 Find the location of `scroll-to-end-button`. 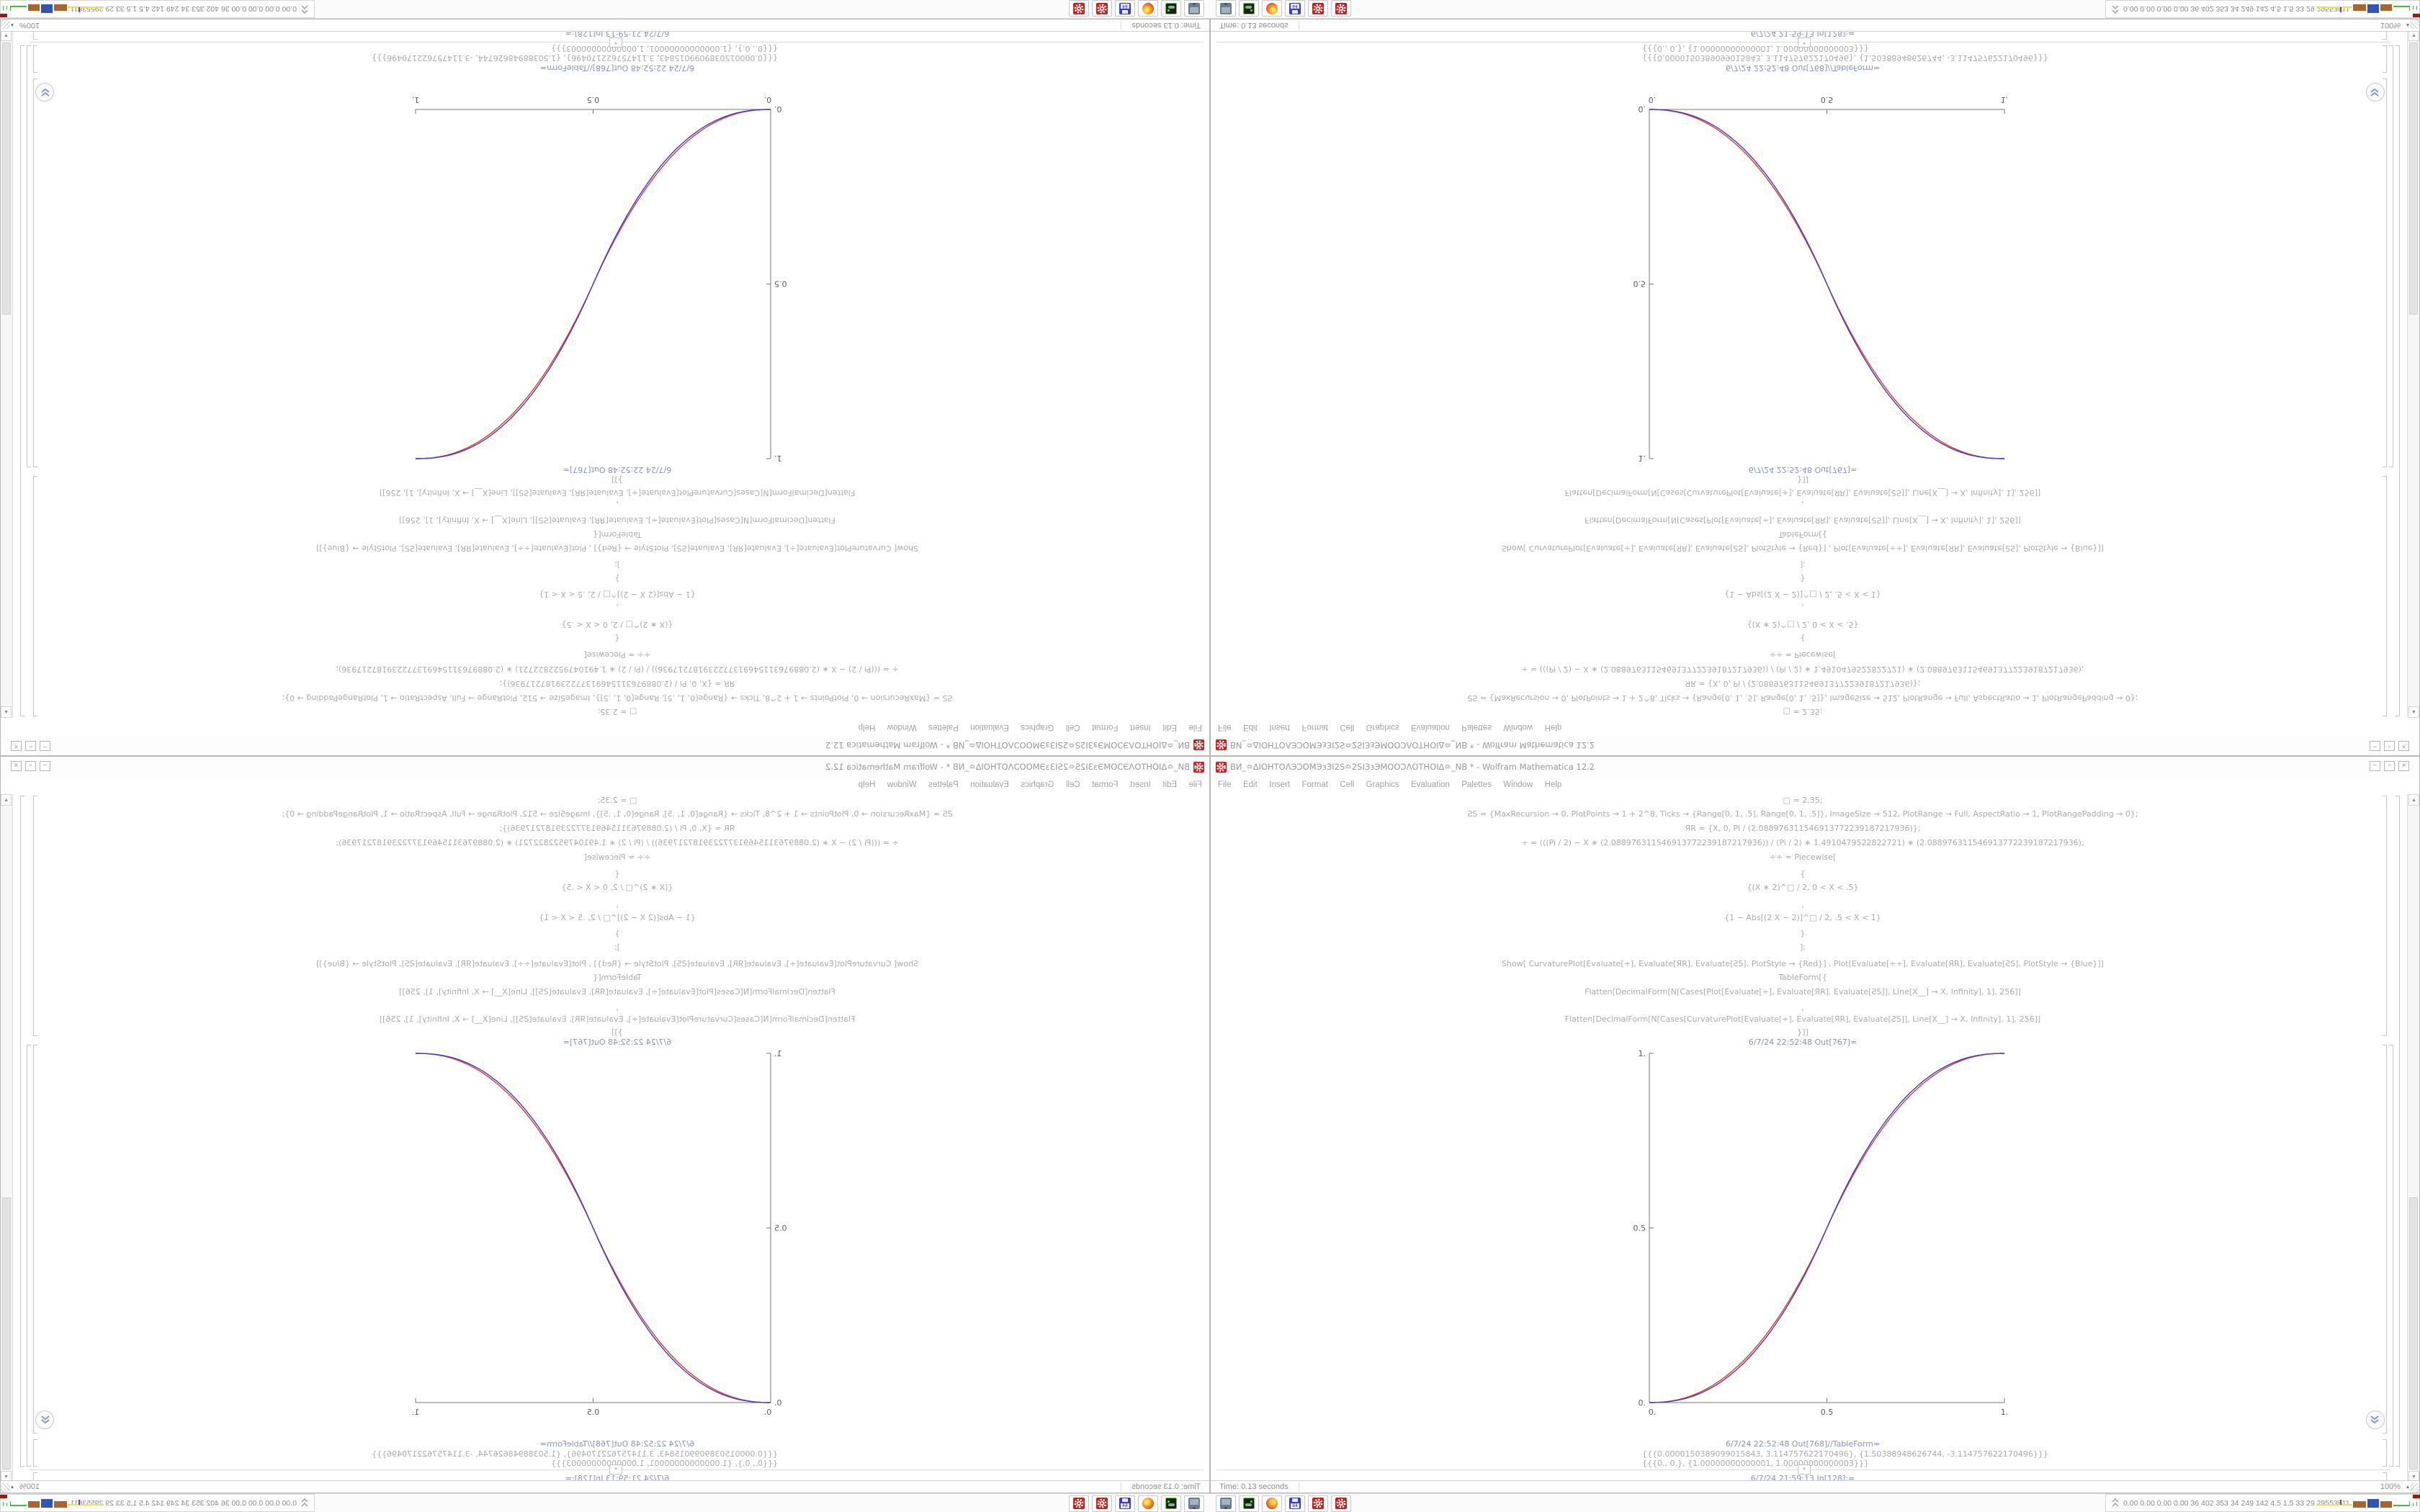

scroll-to-end-button is located at coordinates (2375, 92).